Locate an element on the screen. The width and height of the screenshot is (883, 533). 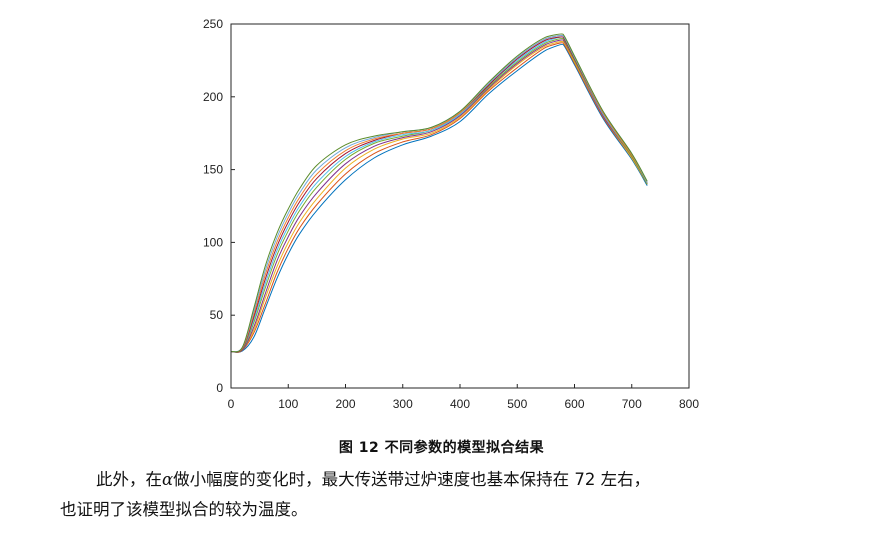
x-tick-label: 700 is located at coordinates (632, 404).